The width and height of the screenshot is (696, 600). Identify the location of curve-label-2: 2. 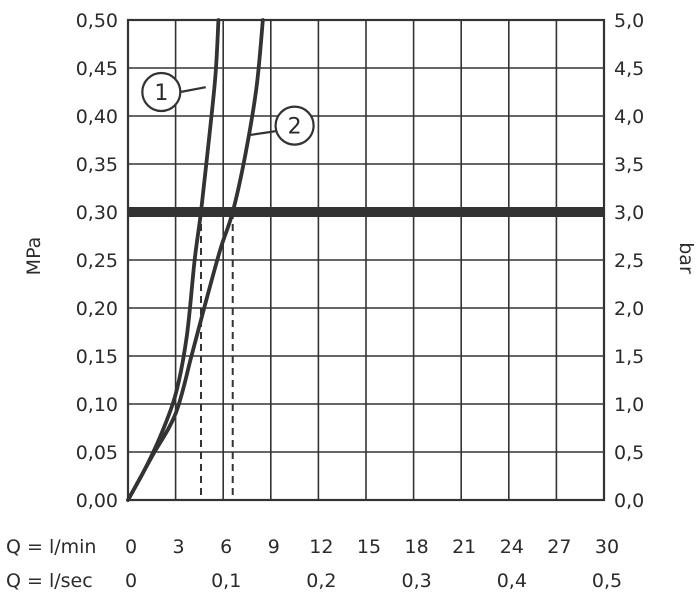
(295, 127).